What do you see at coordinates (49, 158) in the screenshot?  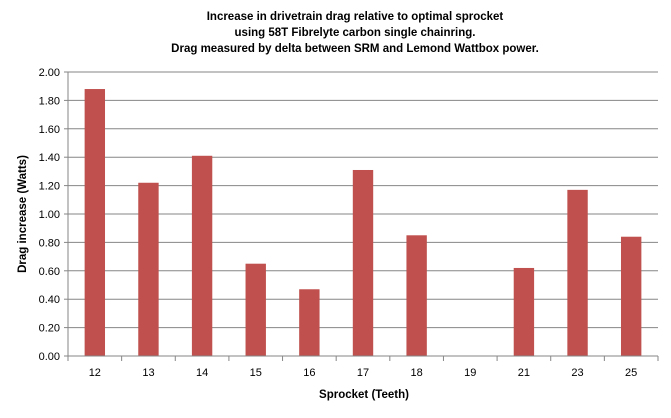 I see `y-tick-label: 1.40` at bounding box center [49, 158].